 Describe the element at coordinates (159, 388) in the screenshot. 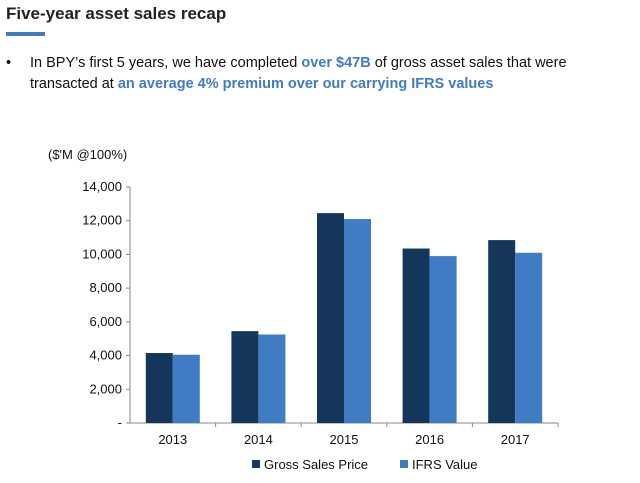

I see `bar-gross-sales-price-2013` at that location.